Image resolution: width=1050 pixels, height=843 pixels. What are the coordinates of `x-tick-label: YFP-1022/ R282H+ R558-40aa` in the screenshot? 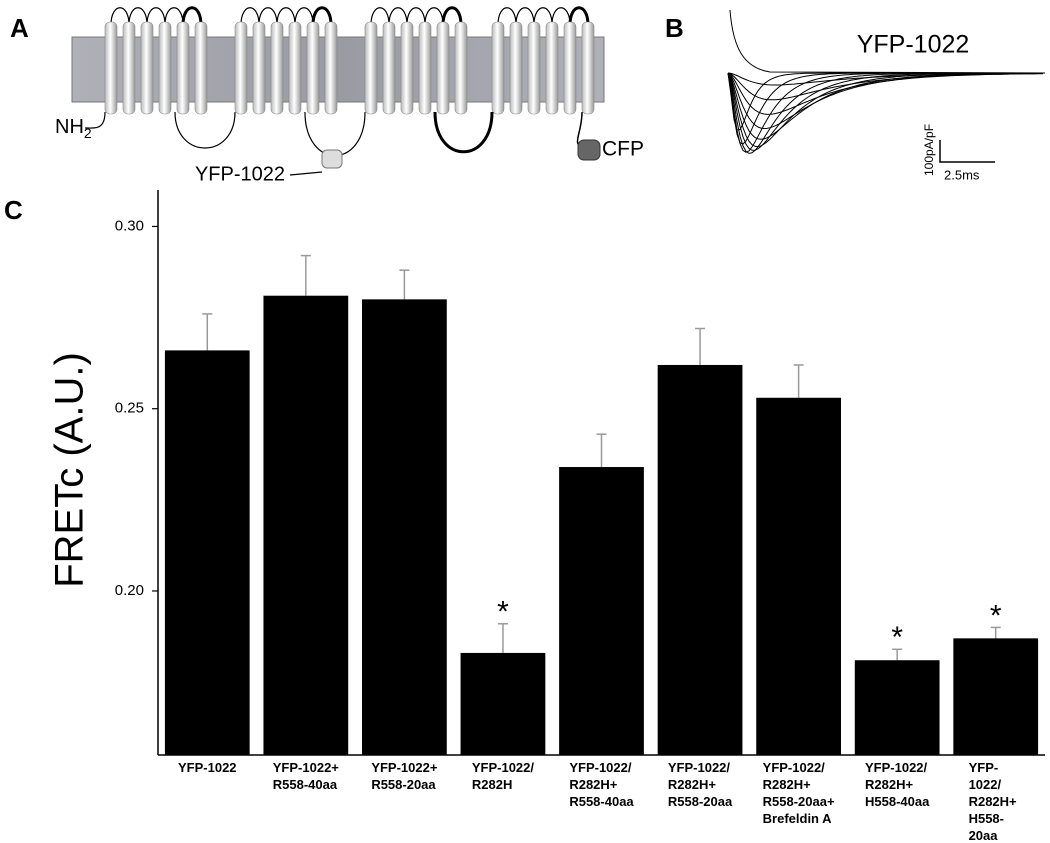 It's located at (601, 784).